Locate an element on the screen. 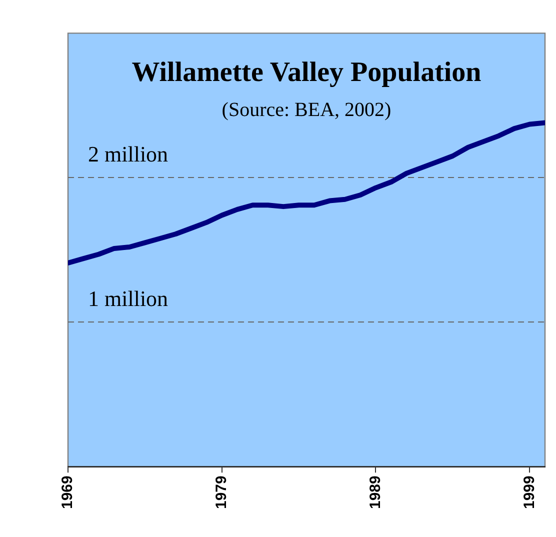 This screenshot has width=556, height=537. x-tick-label: 1999 is located at coordinates (529, 493).